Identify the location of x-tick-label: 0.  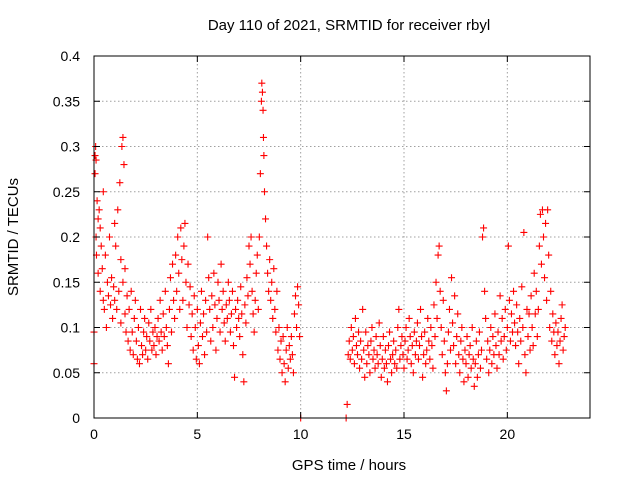
(94, 434).